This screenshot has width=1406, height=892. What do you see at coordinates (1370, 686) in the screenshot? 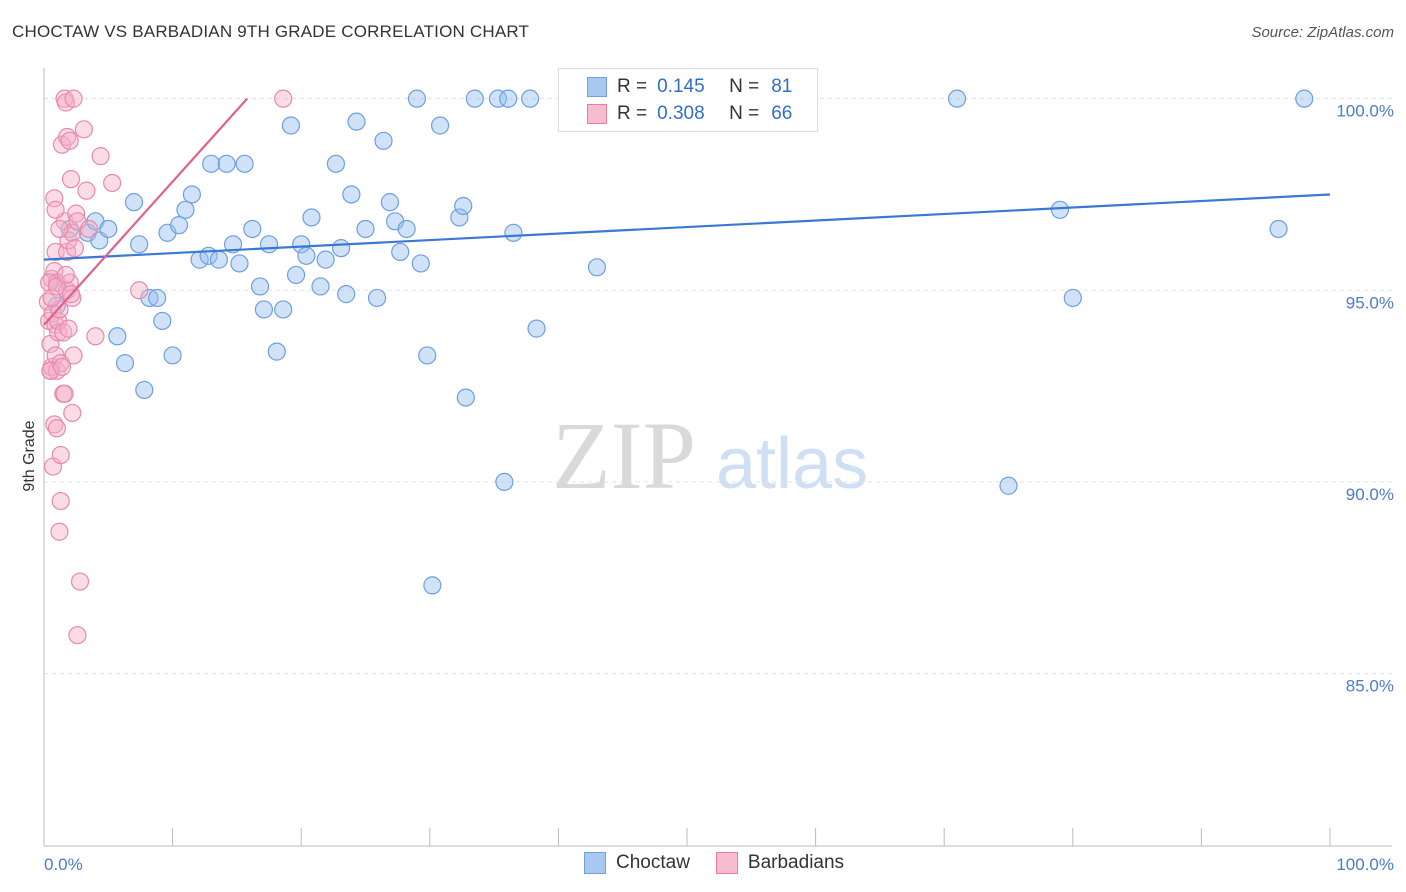
I see `y-tick-label: 85.0%` at bounding box center [1370, 686].